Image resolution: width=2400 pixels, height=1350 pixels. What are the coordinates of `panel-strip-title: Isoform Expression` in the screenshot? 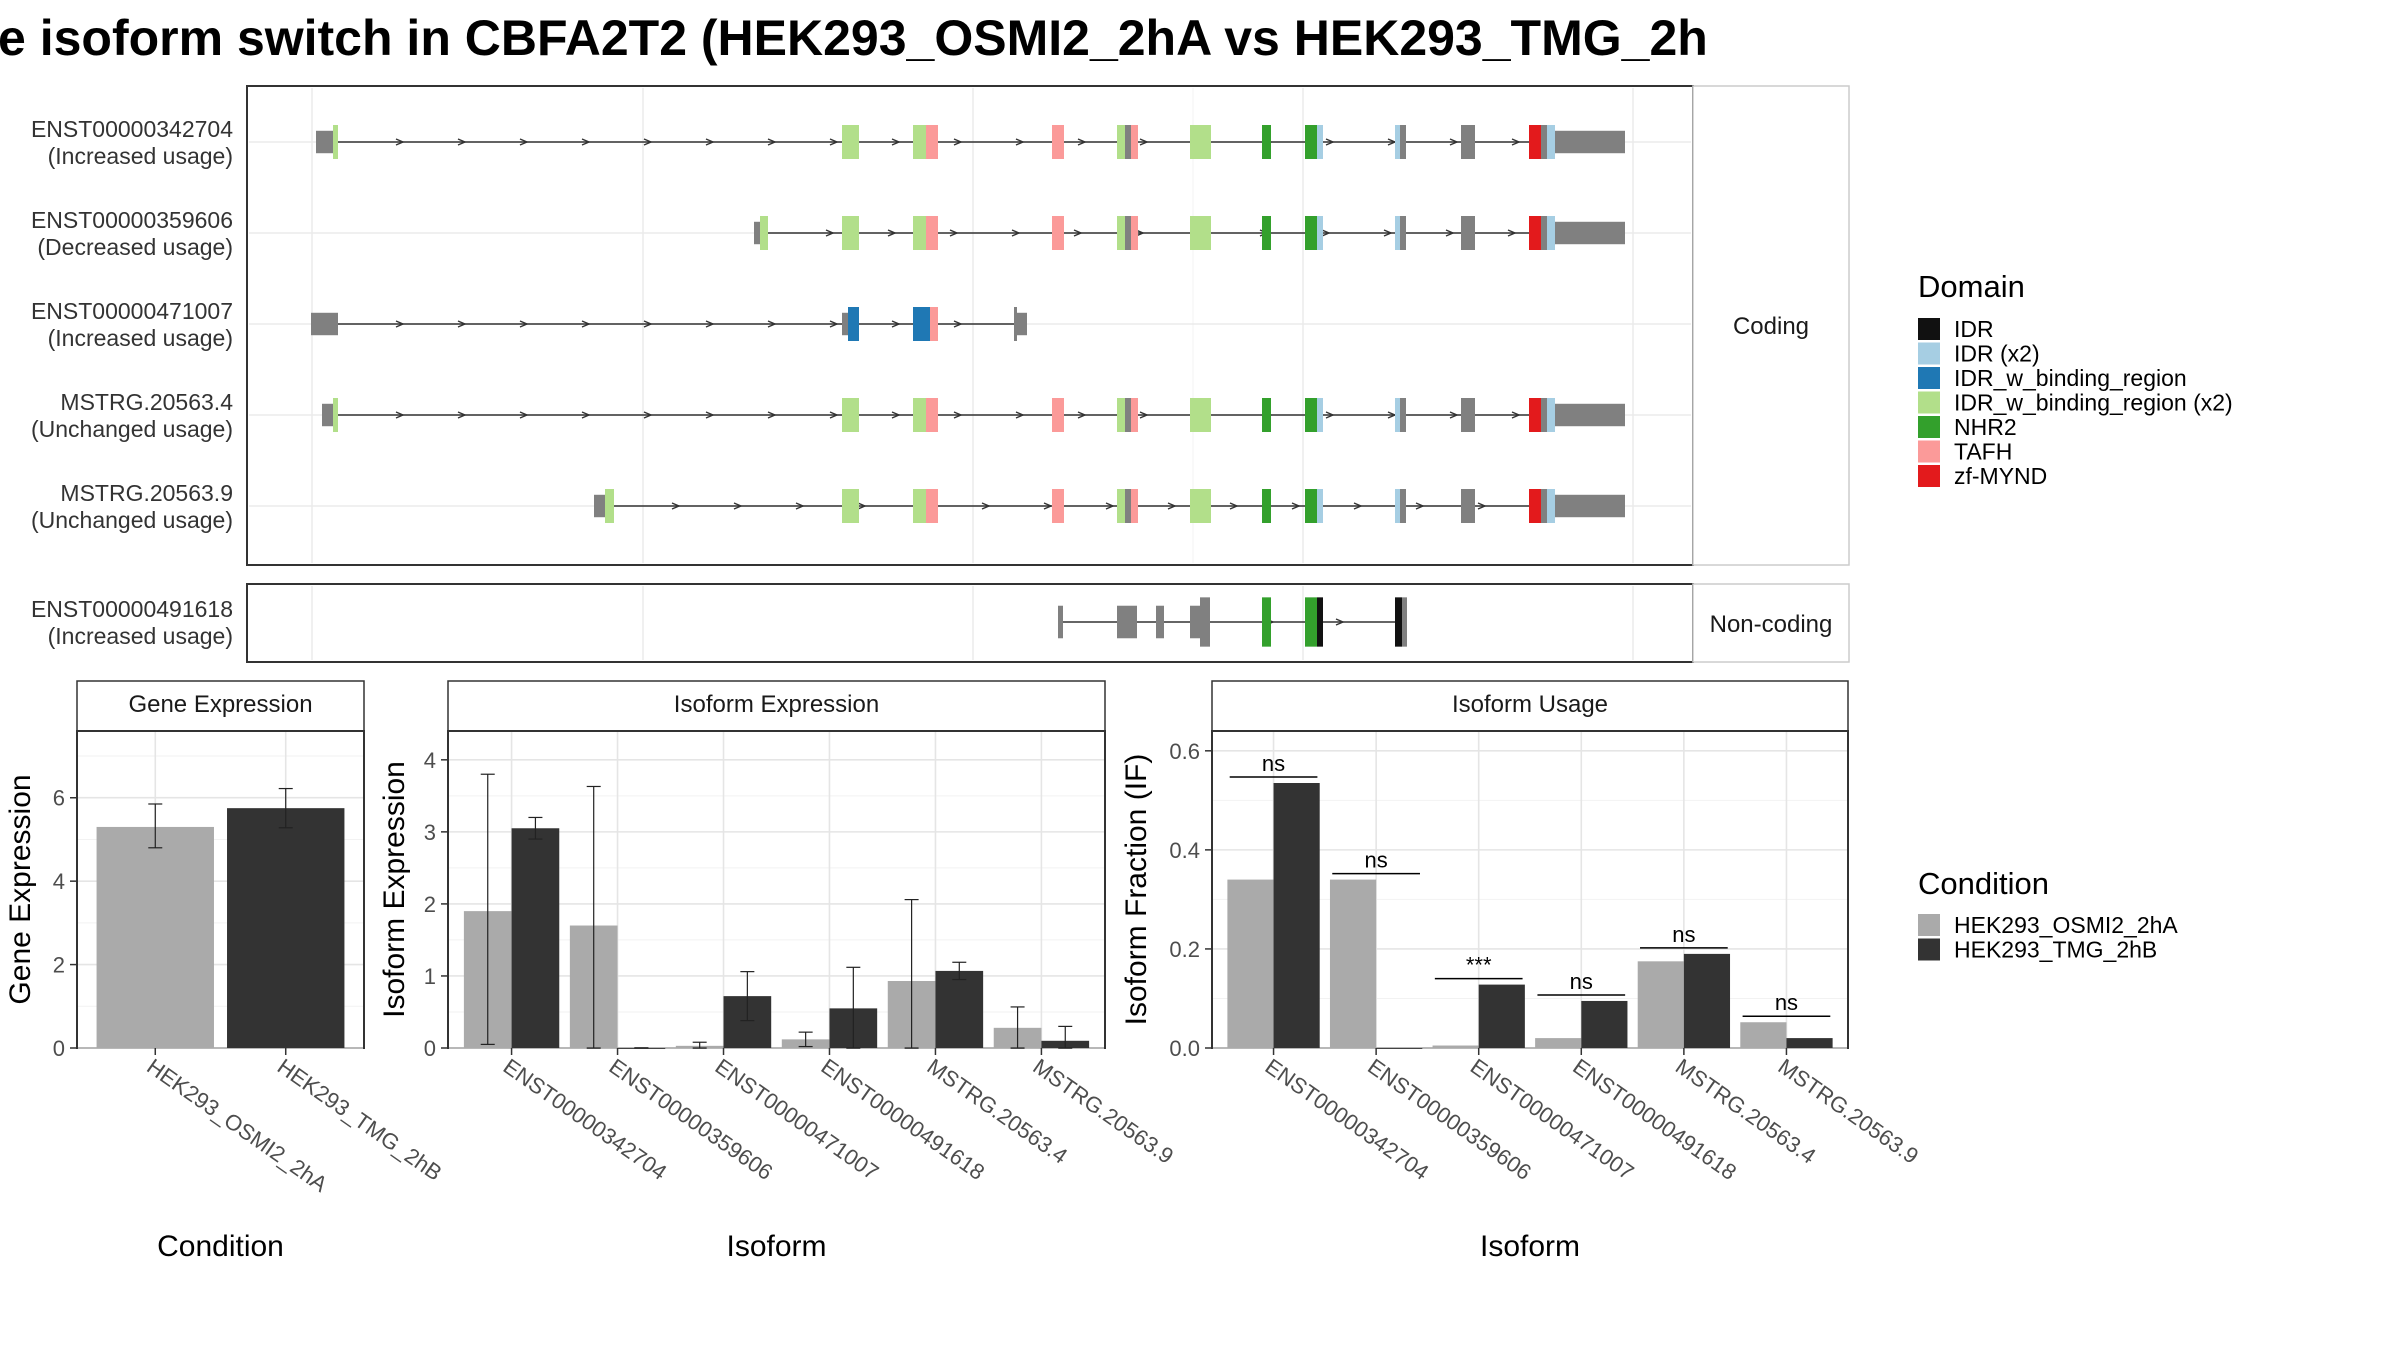 It's located at (776, 704).